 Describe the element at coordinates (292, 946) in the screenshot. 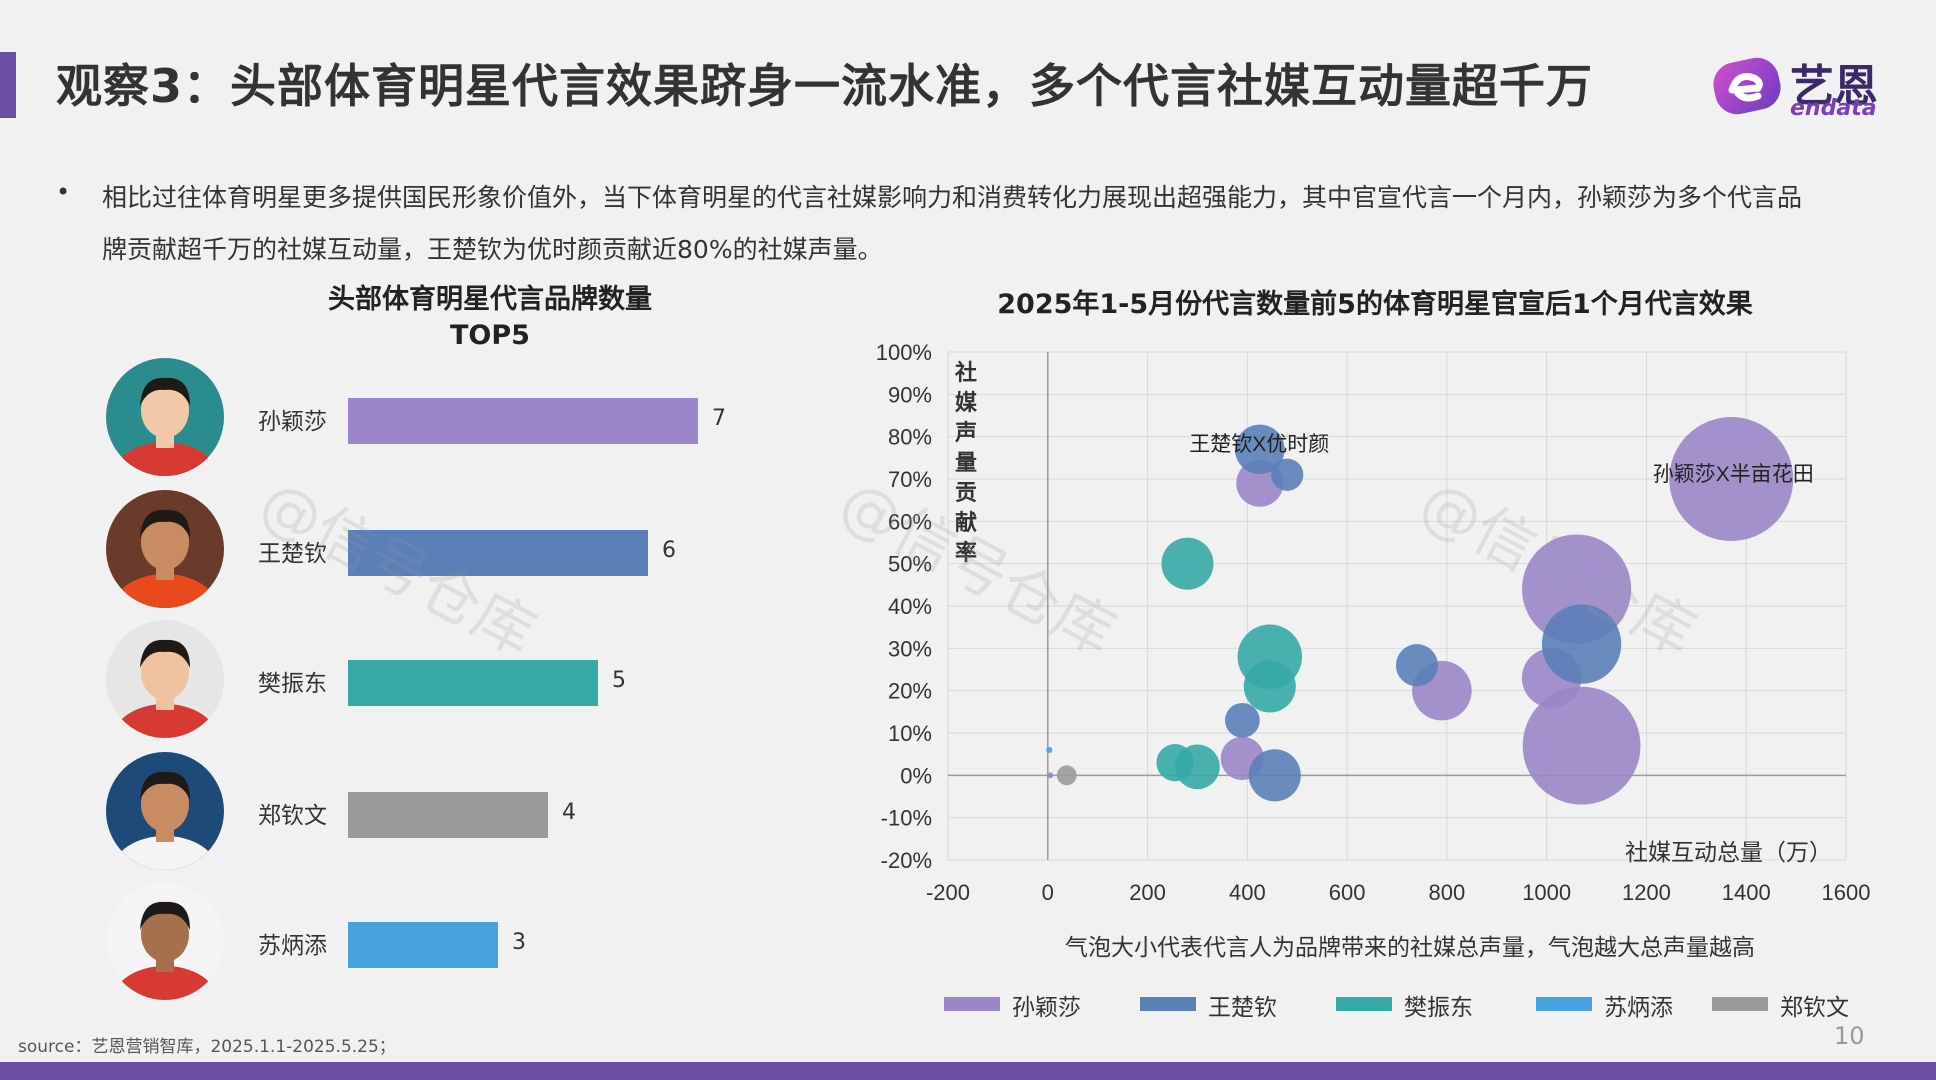

I see `bar-category-label: 苏炳添` at that location.